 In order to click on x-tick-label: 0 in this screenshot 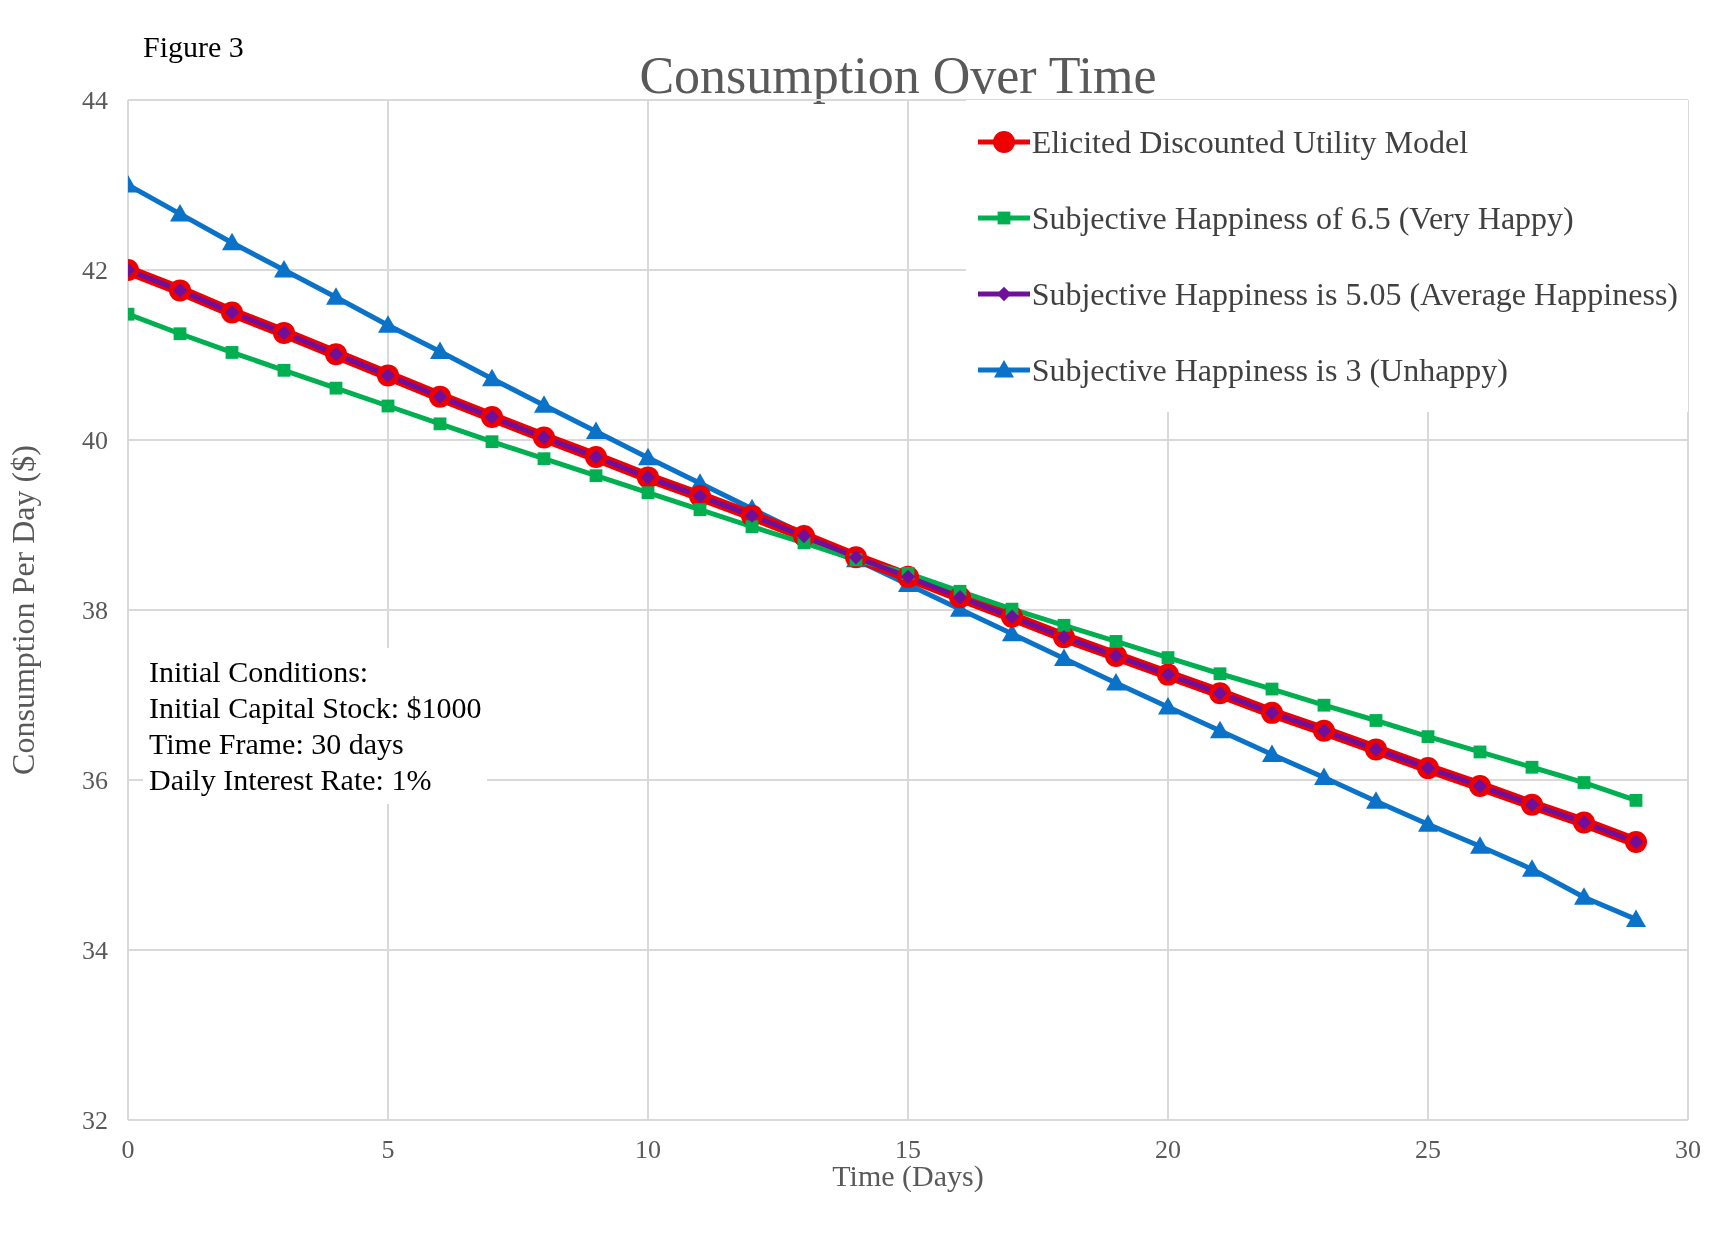, I will do `click(128, 1150)`.